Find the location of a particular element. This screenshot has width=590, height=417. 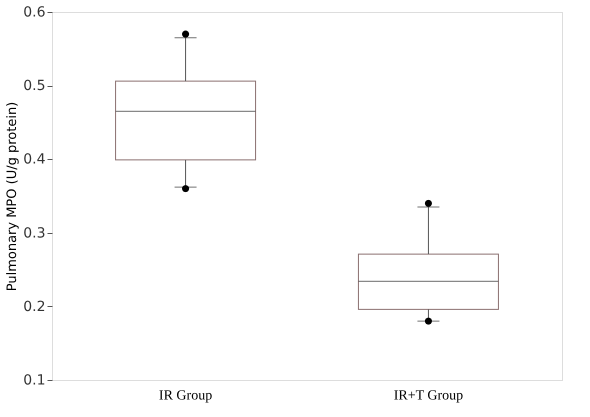

y-tick-label: 0.3 is located at coordinates (34, 233).